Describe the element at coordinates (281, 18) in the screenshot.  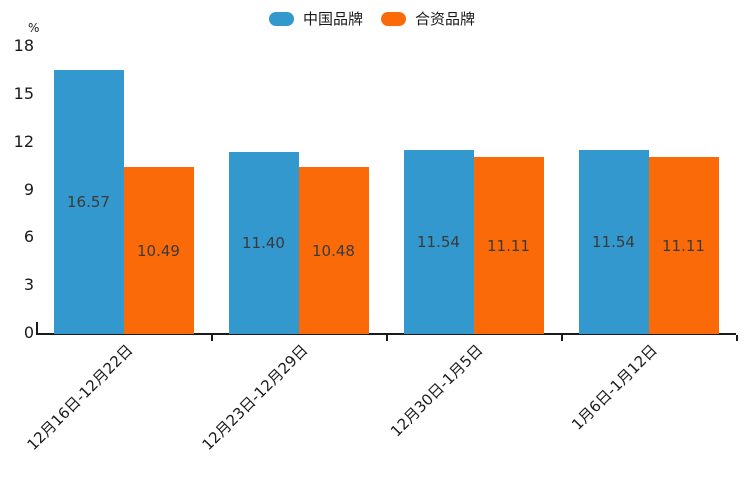
I see `legend-swatch-china-brand` at that location.